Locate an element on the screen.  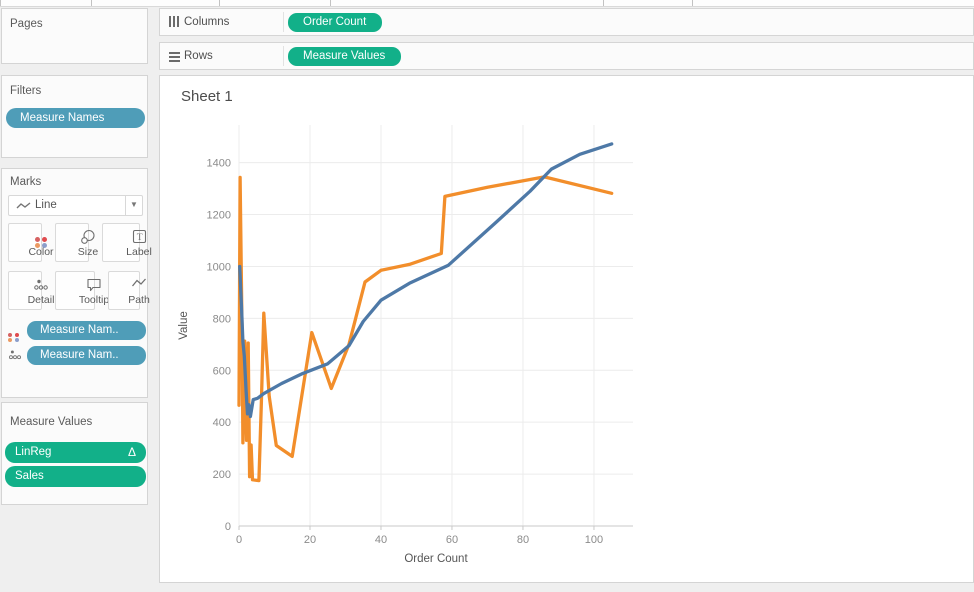
detail-button: Detail is located at coordinates (31, 290).